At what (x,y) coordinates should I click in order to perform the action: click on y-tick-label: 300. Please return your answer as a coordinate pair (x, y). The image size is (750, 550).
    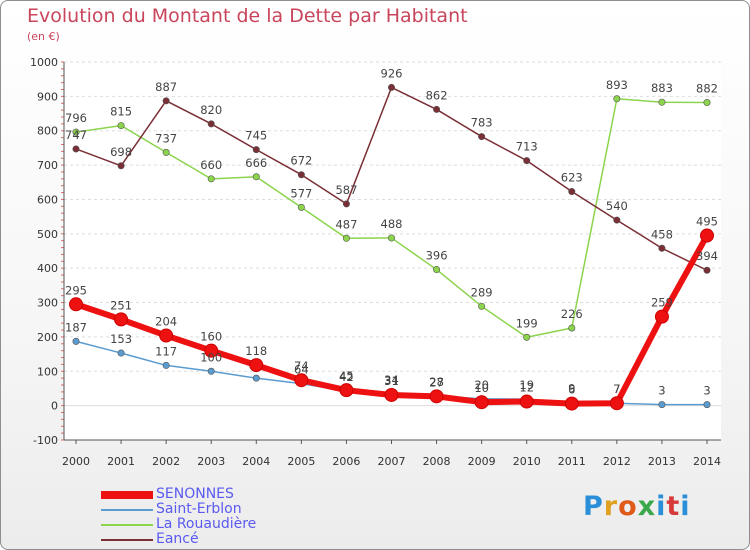
    Looking at the image, I should click on (47, 303).